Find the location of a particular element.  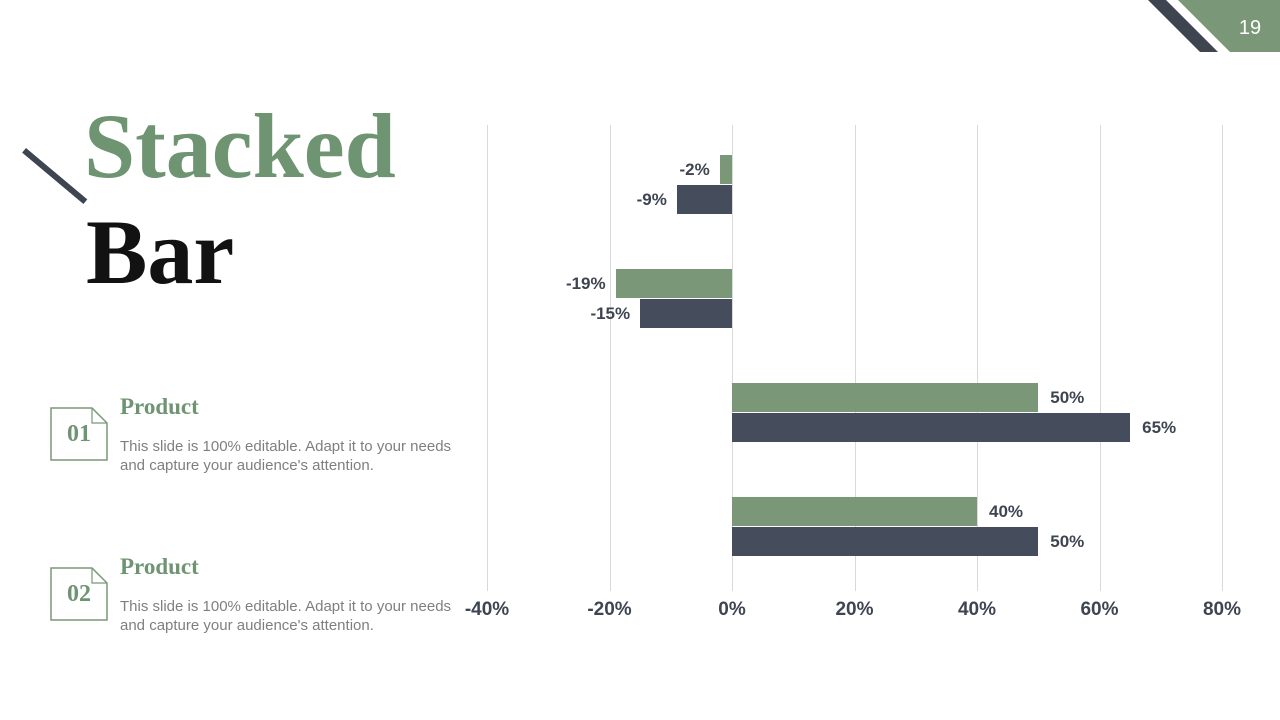

page-number-ribbon: 19 is located at coordinates (1214, 26).